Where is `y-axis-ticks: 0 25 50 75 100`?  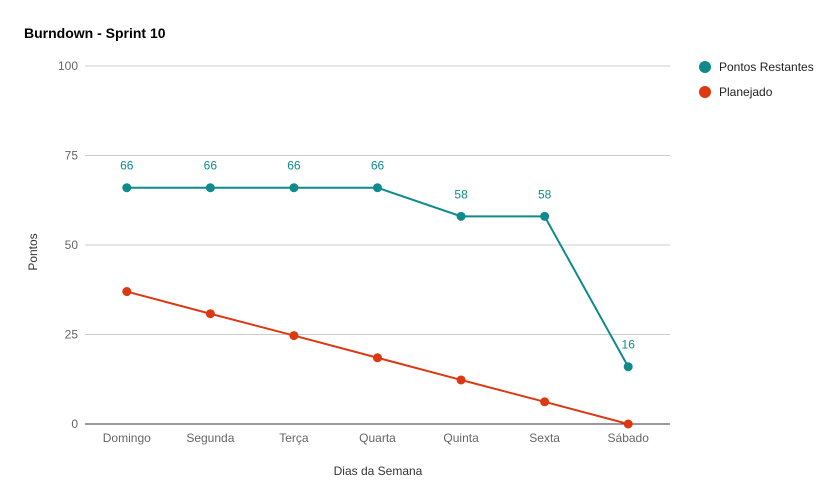 y-axis-ticks: 0 25 50 75 100 is located at coordinates (68, 245).